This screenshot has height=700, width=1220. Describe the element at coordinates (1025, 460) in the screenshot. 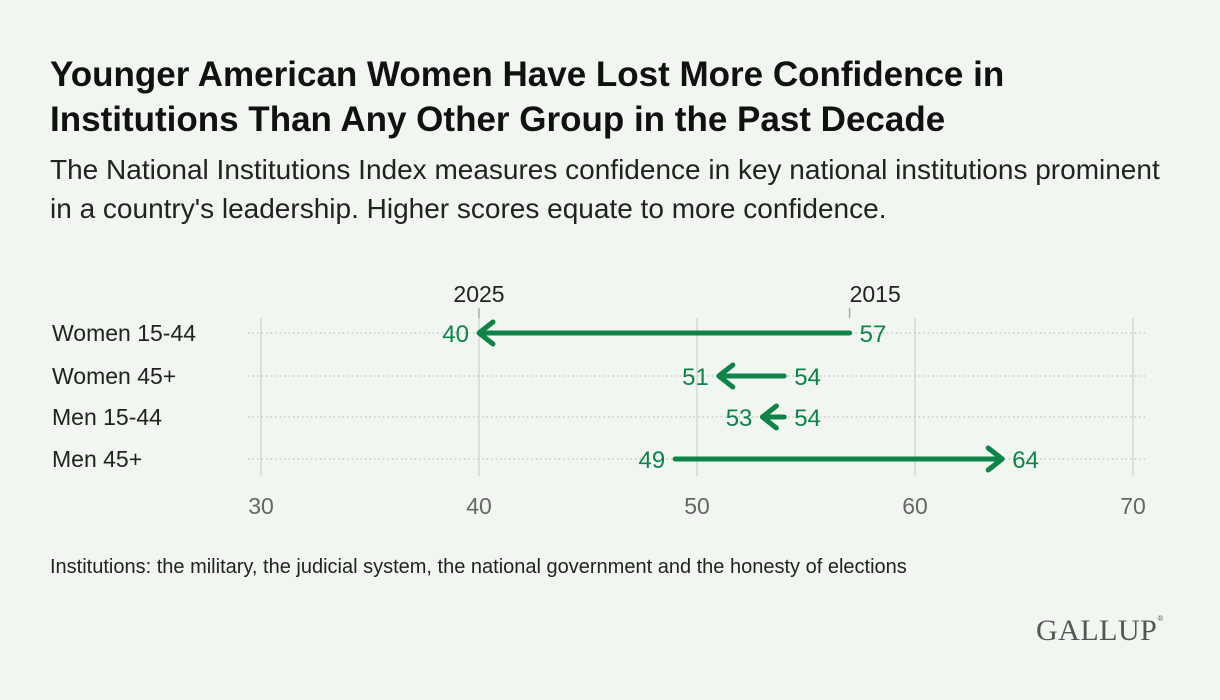

I see `value-label-2025: 64` at that location.